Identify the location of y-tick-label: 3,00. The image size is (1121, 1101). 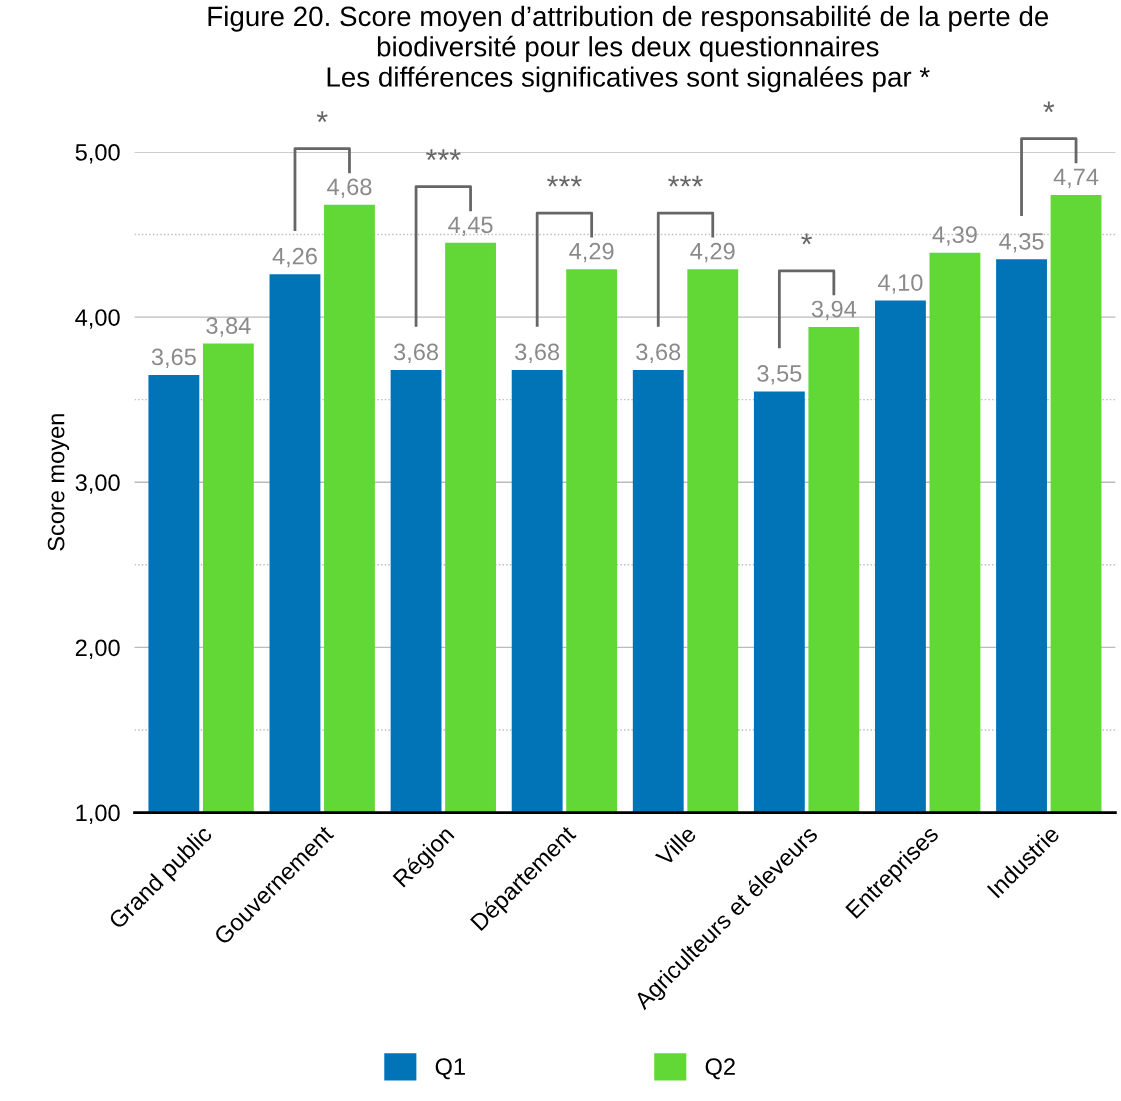
(97, 484).